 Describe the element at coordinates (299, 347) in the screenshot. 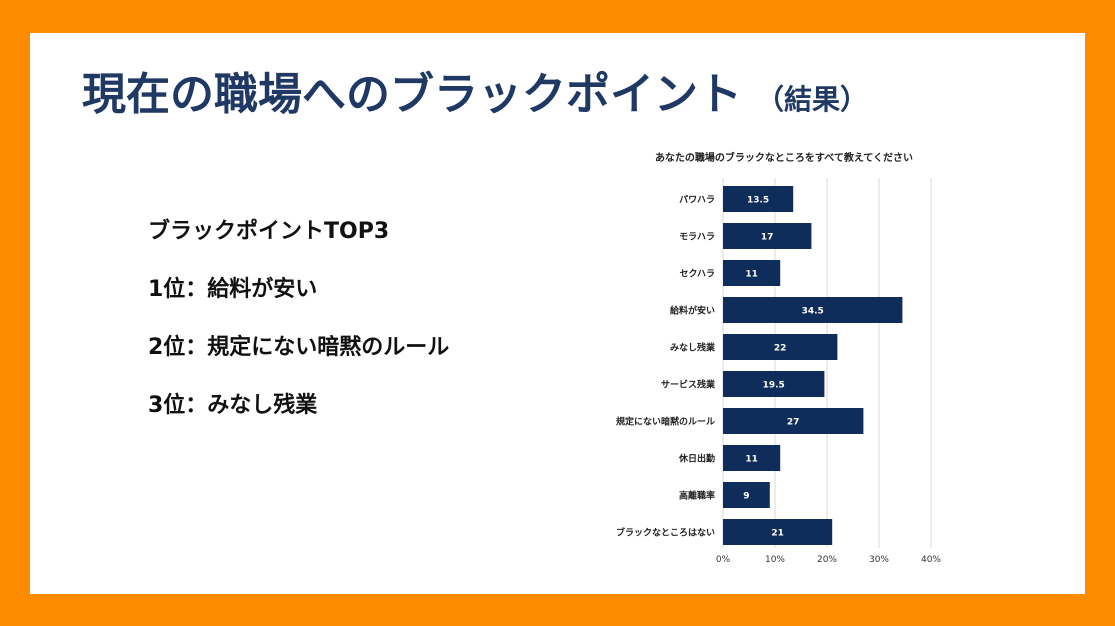

I see `top3-item-2: 2位：規定にない暗黙のルール` at that location.